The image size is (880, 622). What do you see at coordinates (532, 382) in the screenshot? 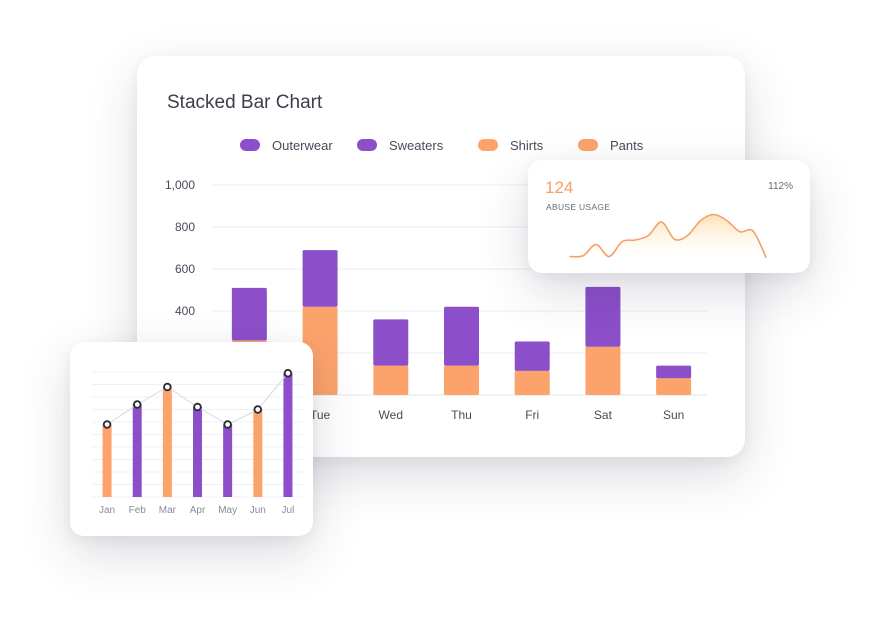
I see `bar-pants-fri` at bounding box center [532, 382].